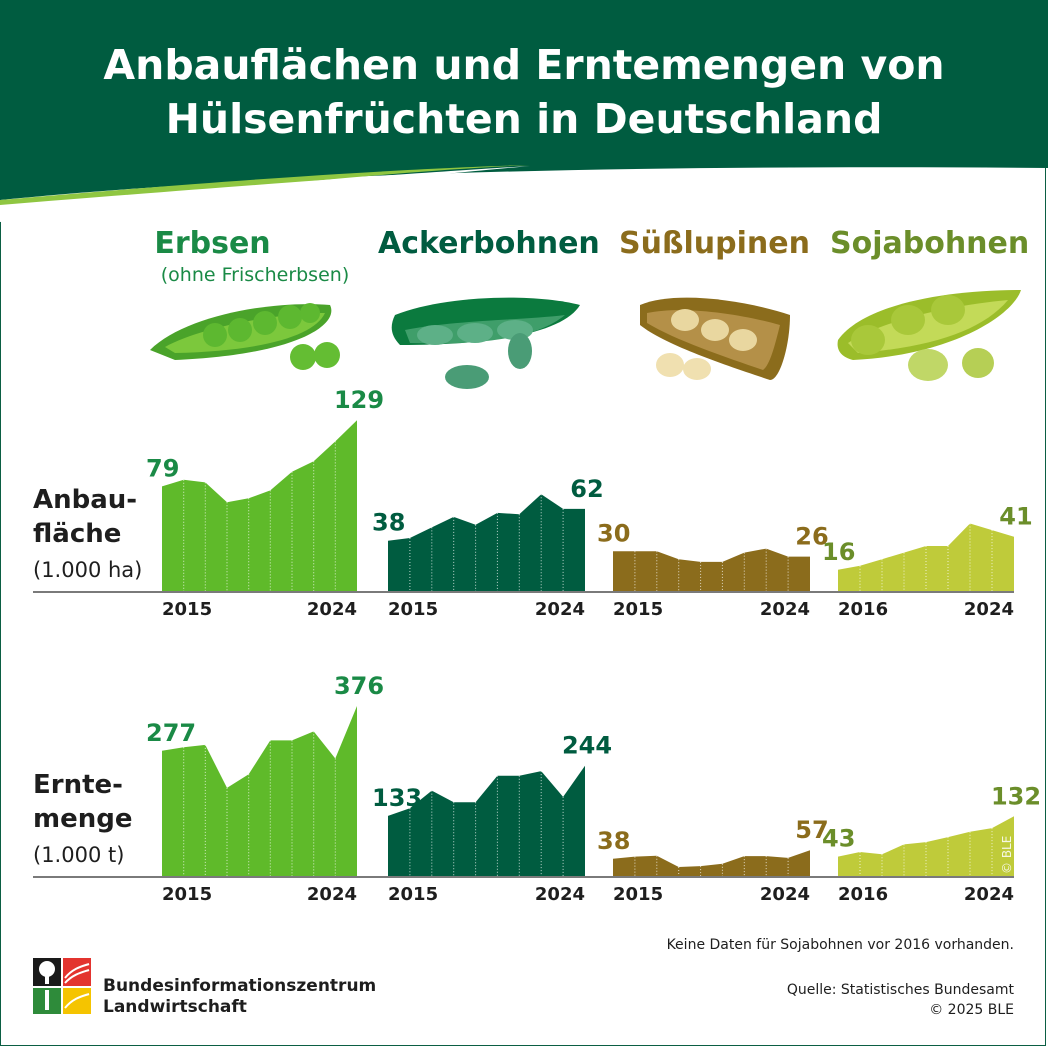  Describe the element at coordinates (587, 746) in the screenshot. I see `value-label-last-ackerbohnen-harvest: 244` at that location.